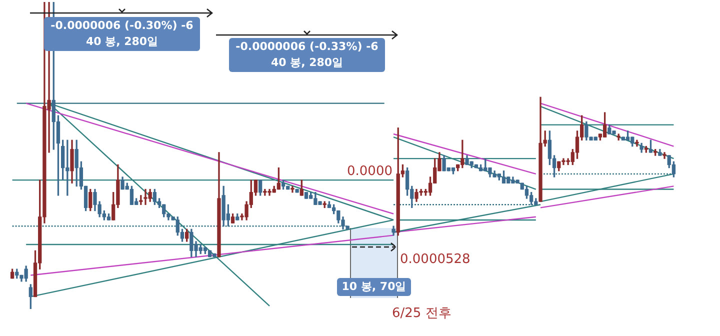 This screenshot has height=336, width=720. What do you see at coordinates (435, 259) in the screenshot?
I see `annotation: 0.0000528` at bounding box center [435, 259].